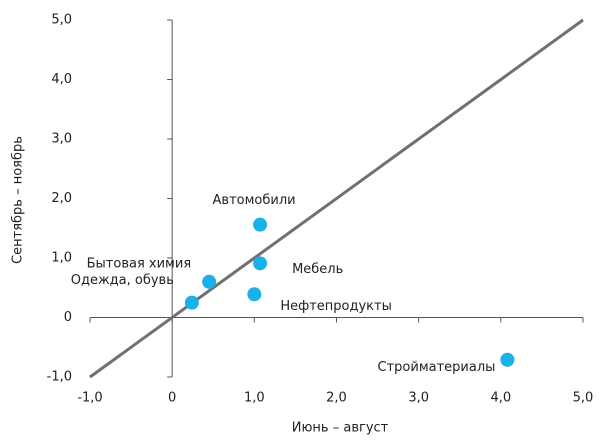  I want to click on y-tick-label: 3,0, so click(61, 139).